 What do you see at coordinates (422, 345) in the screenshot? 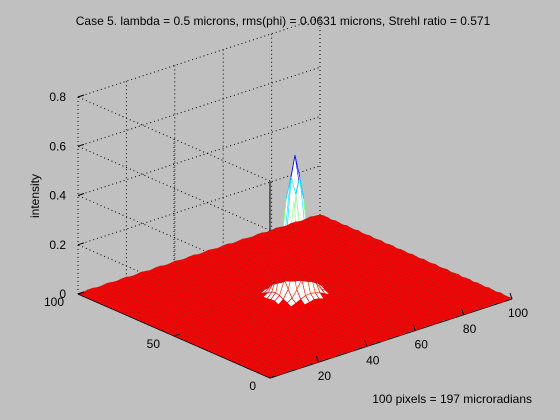
I see `x-tick-label: 60` at bounding box center [422, 345].